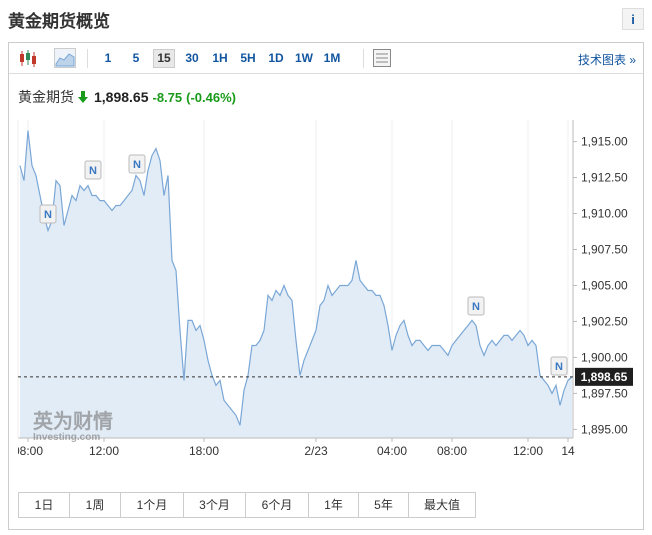 This screenshot has height=535, width=652. Describe the element at coordinates (83, 97) in the screenshot. I see `down-arrow` at that location.